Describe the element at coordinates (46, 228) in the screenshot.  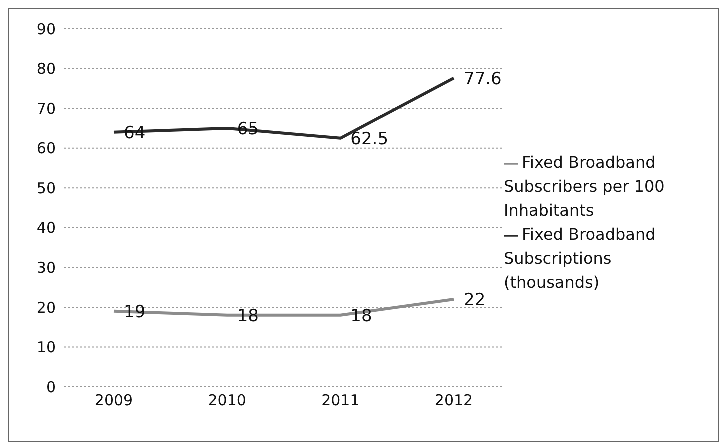
I see `y-tick-label: 40` at that location.